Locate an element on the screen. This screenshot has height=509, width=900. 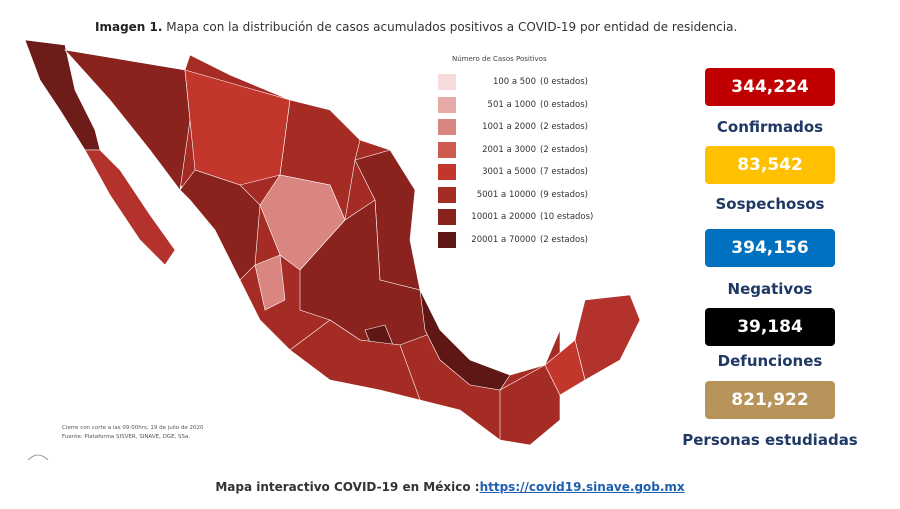
stat-label: Personas estudiadas is located at coordinates (770, 440).